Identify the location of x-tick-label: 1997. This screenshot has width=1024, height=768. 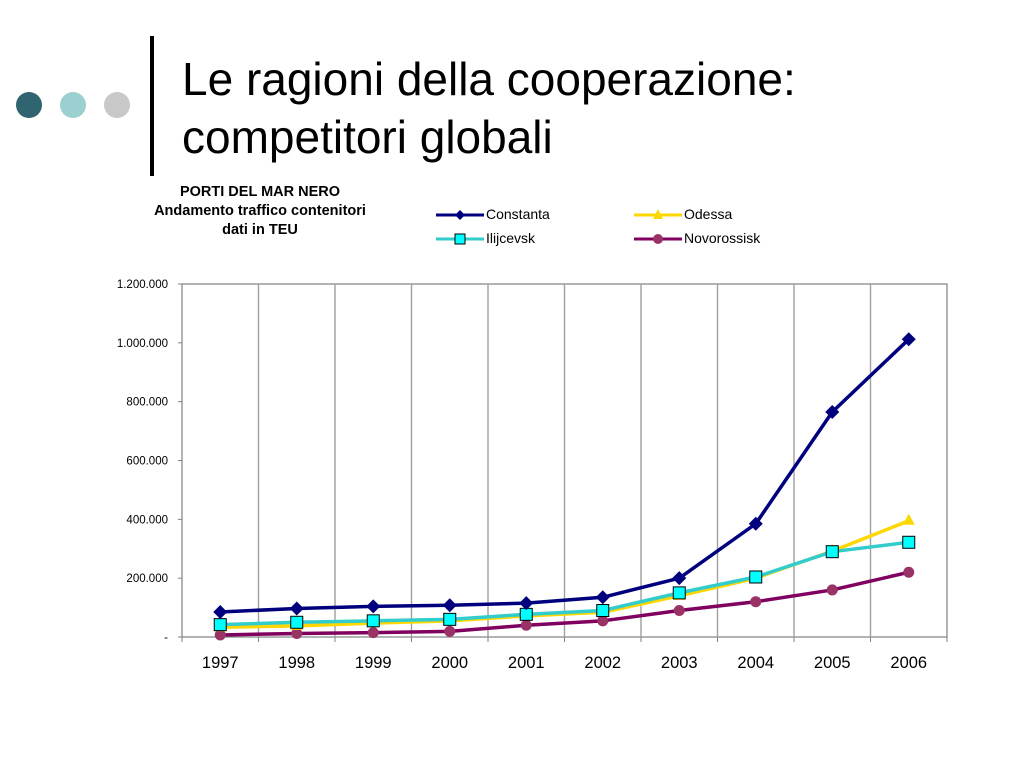
(220, 663).